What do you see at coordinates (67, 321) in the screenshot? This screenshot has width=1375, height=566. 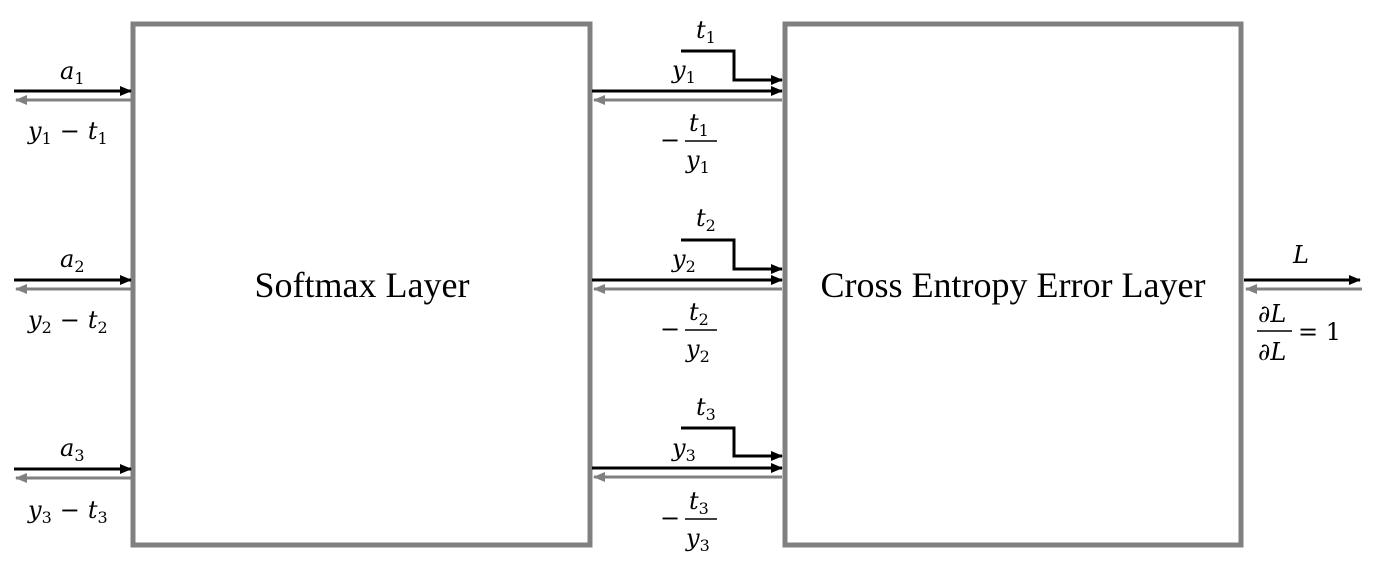 I see `input-grad-label-2: y2− t2` at bounding box center [67, 321].